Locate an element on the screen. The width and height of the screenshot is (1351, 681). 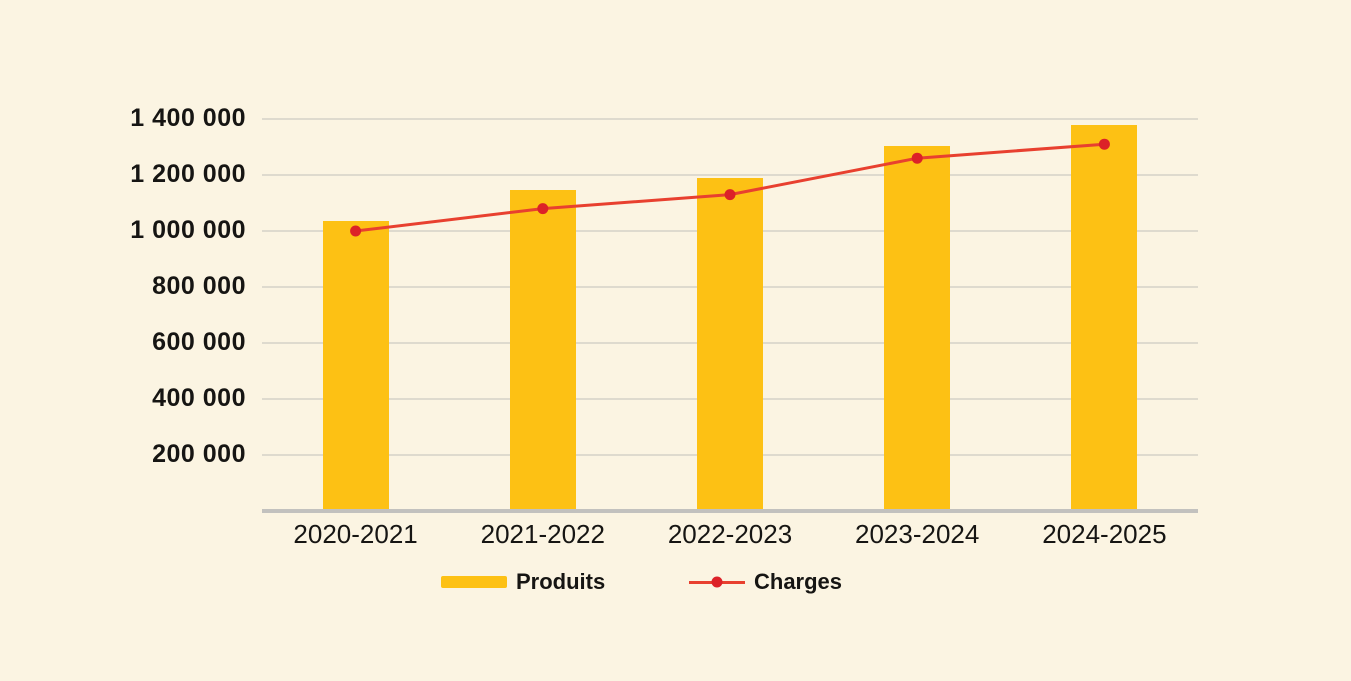
legend-item-produits: Produits is located at coordinates (523, 582).